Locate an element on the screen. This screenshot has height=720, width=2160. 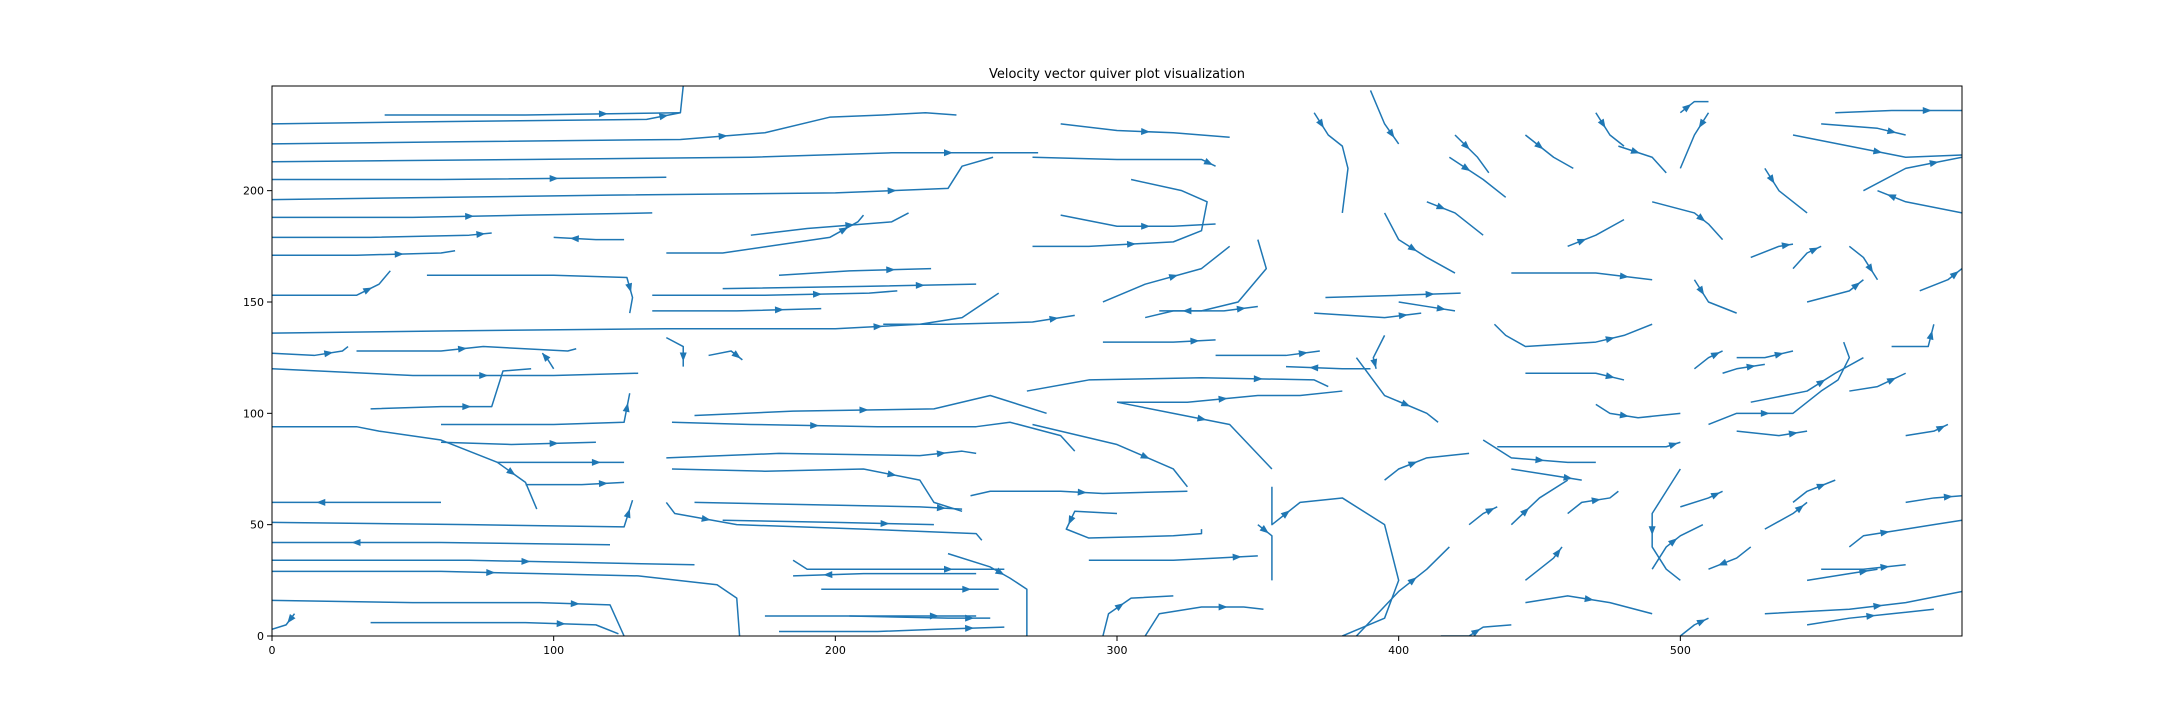
x-tick-label: 500 is located at coordinates (1680, 650).